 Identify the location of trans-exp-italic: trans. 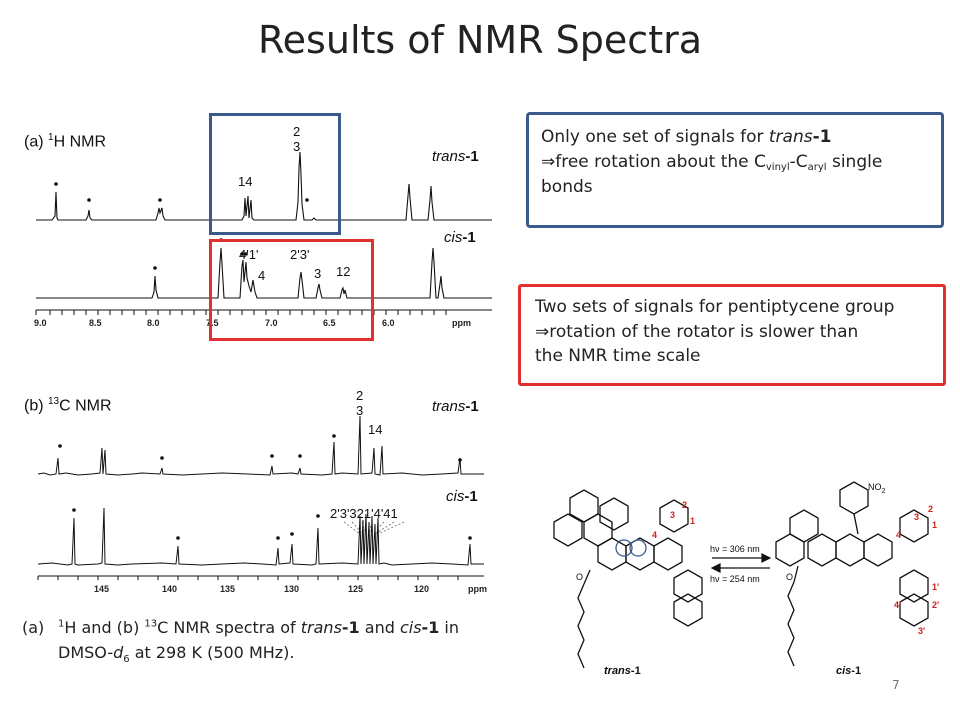
(790, 137).